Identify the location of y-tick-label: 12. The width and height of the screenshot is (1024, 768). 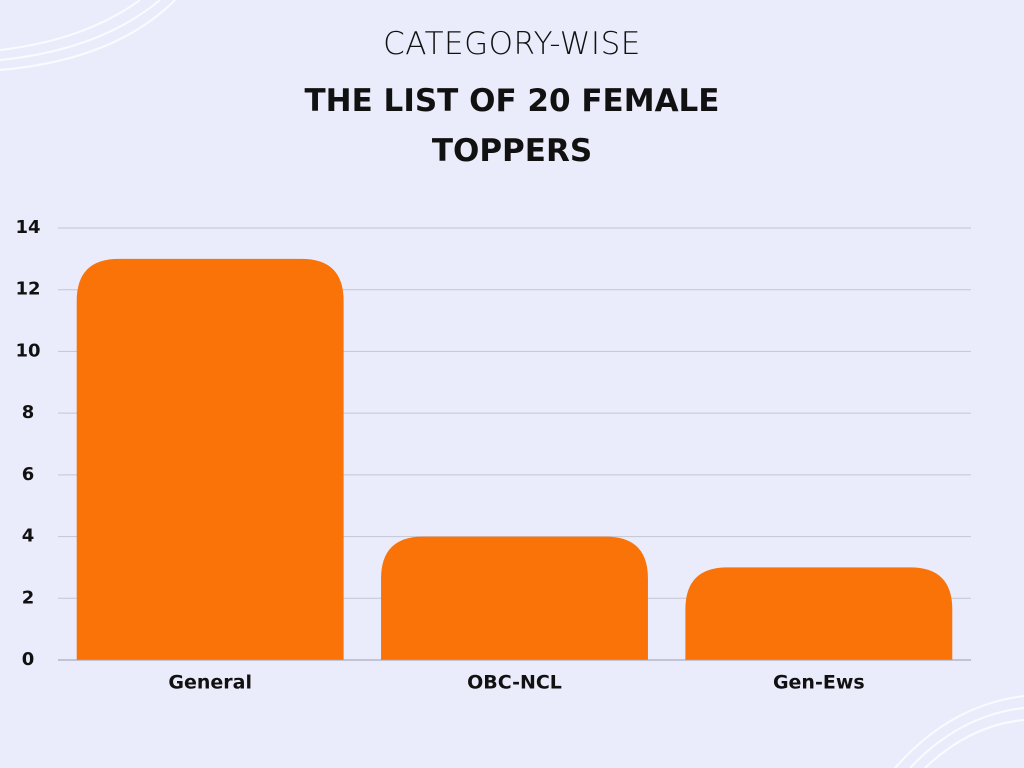
(27, 289).